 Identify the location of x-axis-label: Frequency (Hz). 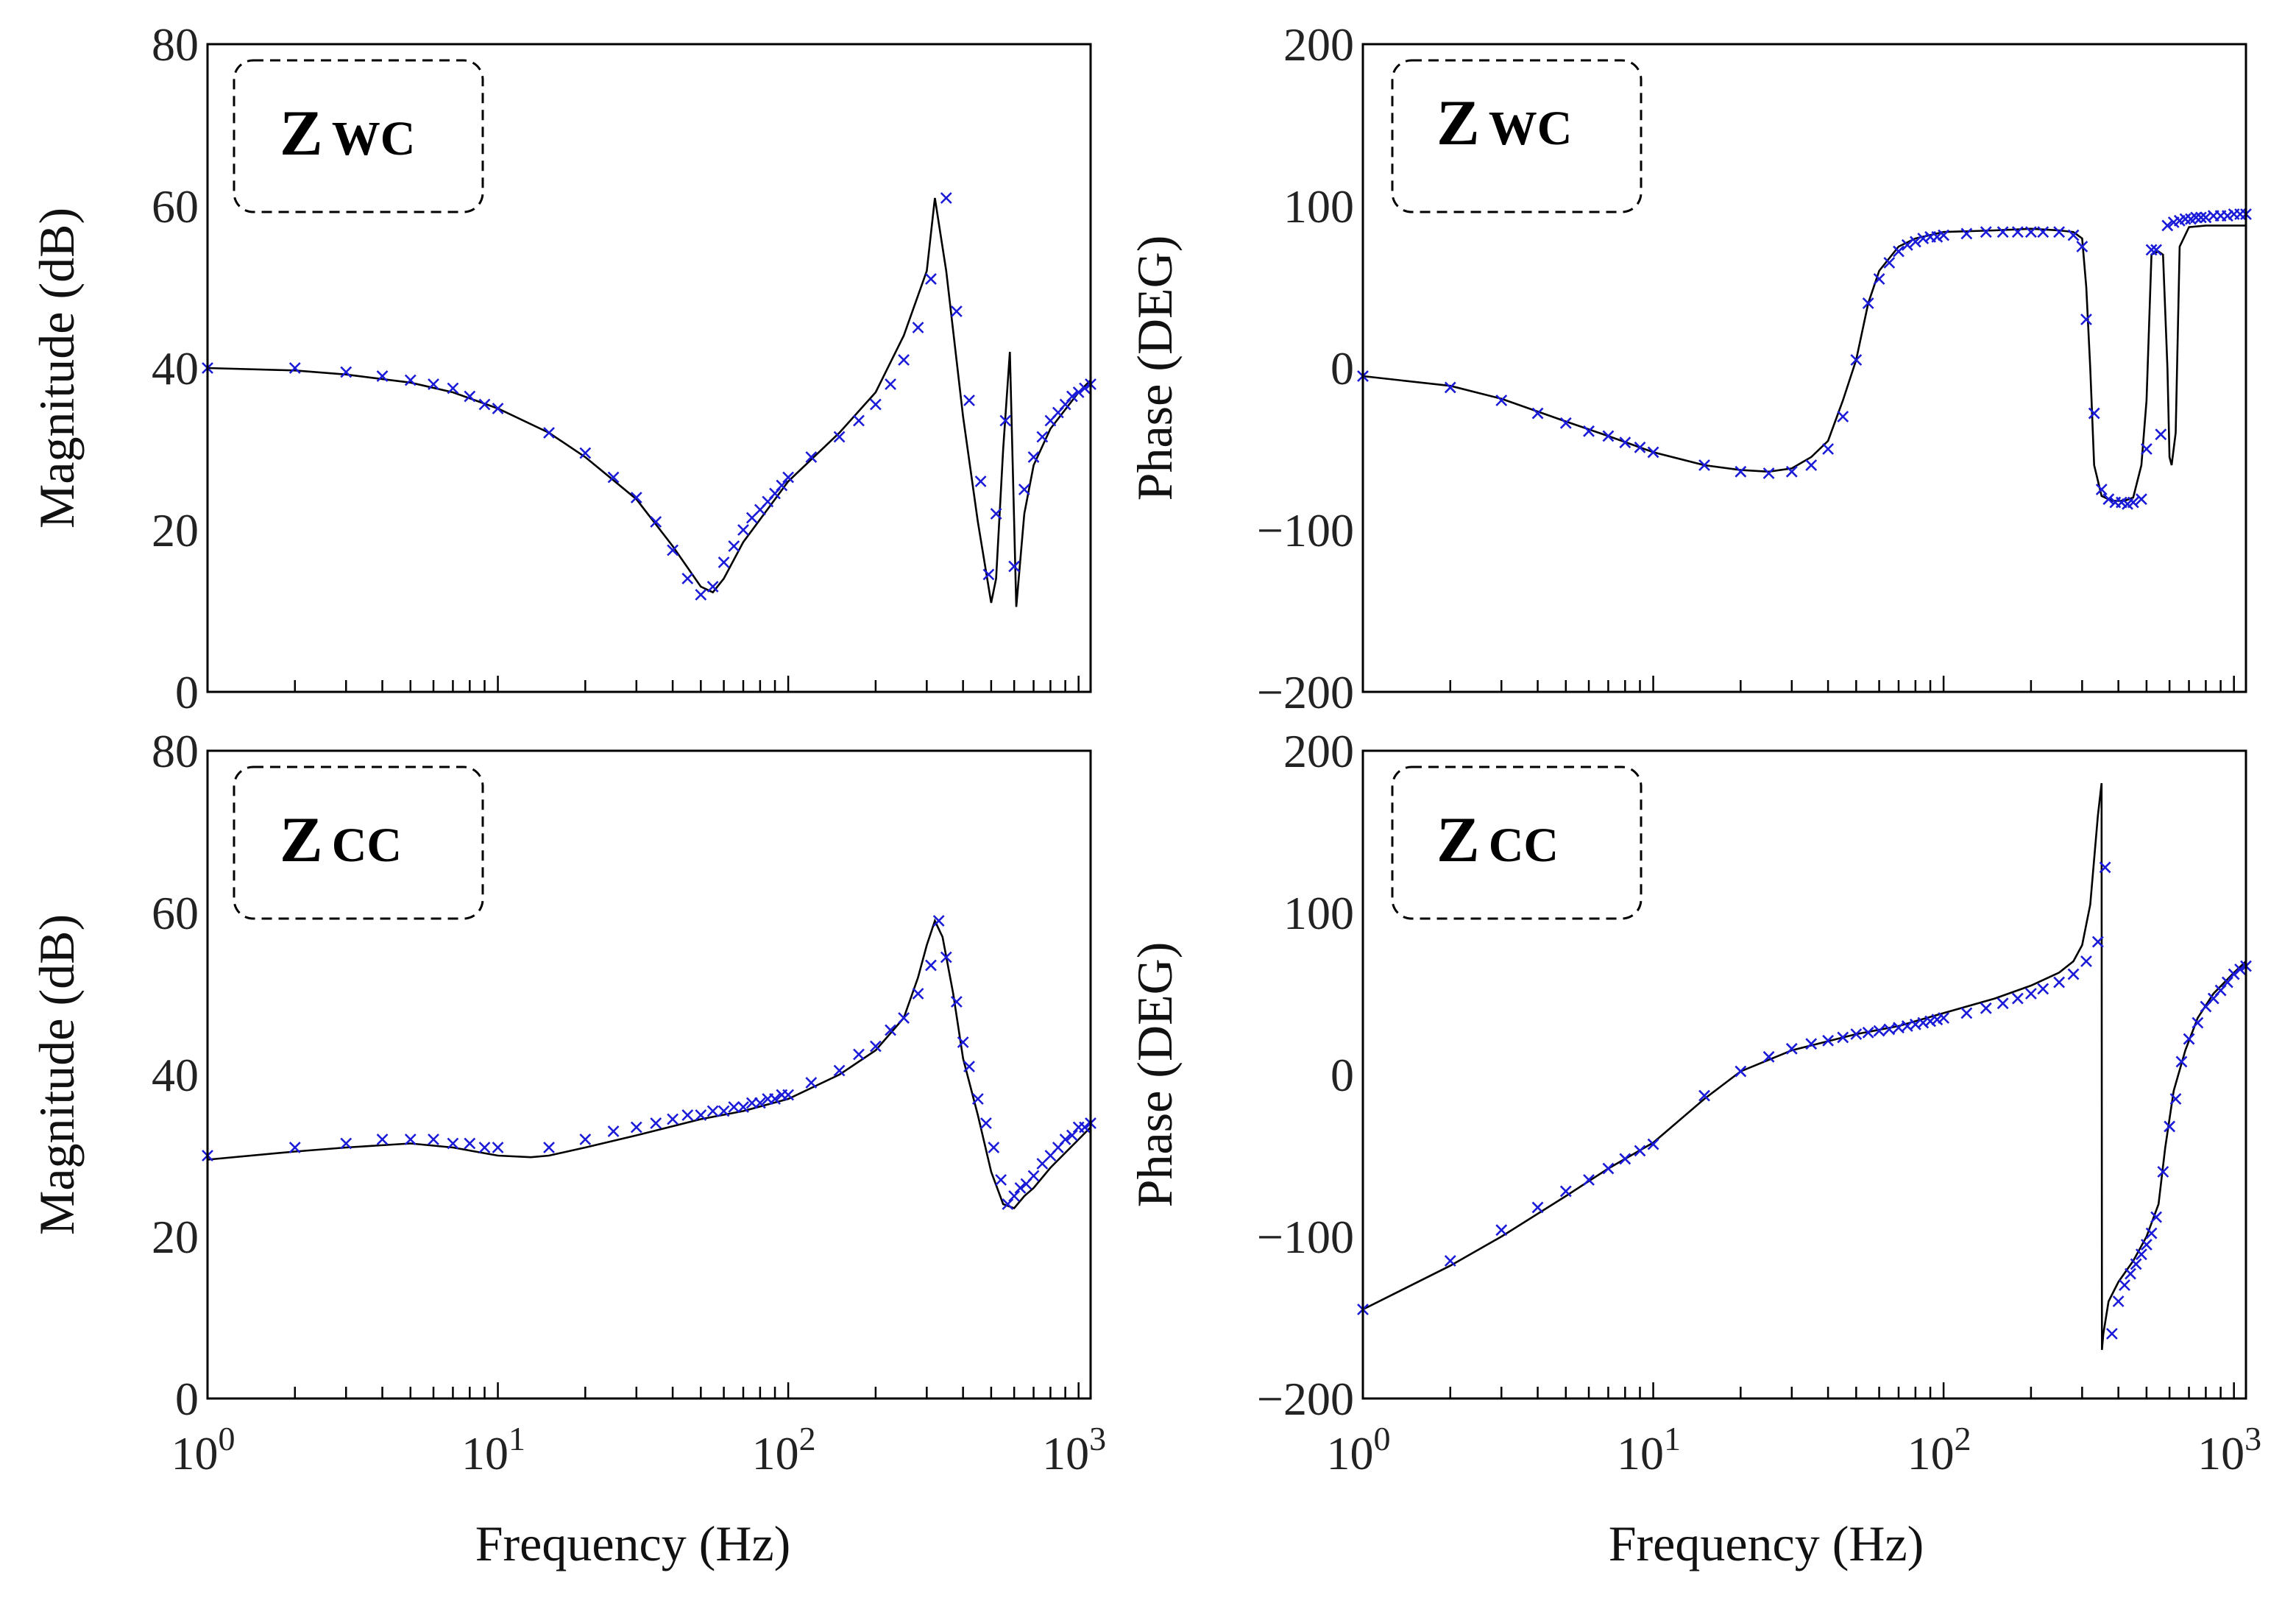
(1766, 1543).